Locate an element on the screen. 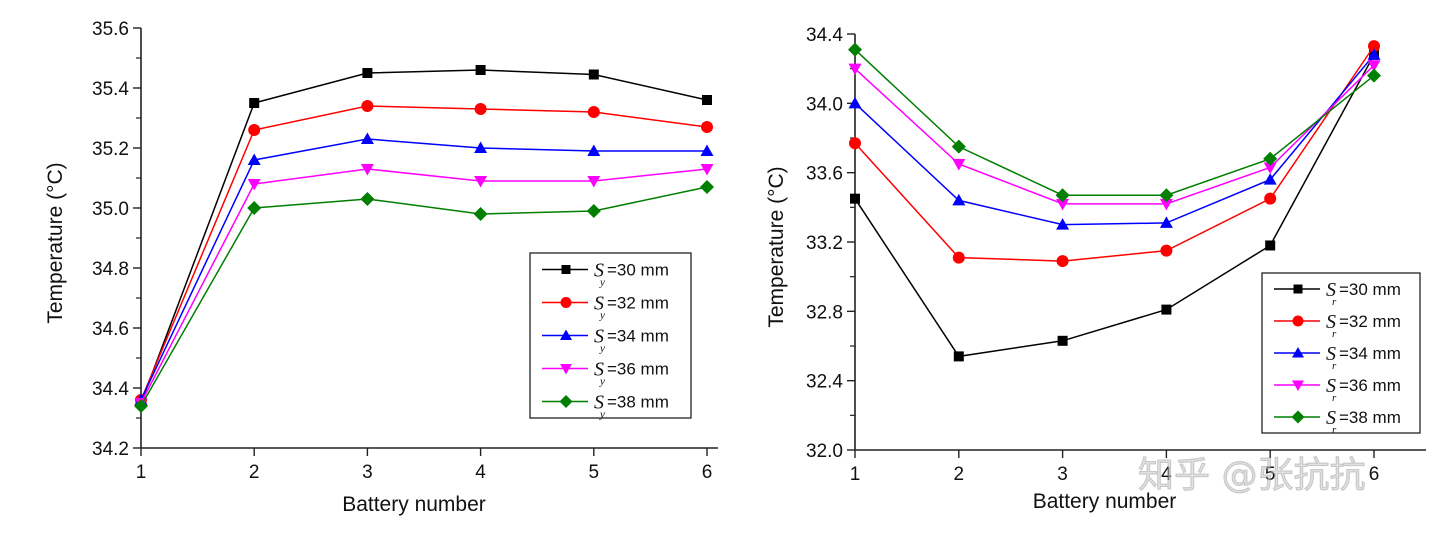  y-tick-label: 35.4 is located at coordinates (110, 89).